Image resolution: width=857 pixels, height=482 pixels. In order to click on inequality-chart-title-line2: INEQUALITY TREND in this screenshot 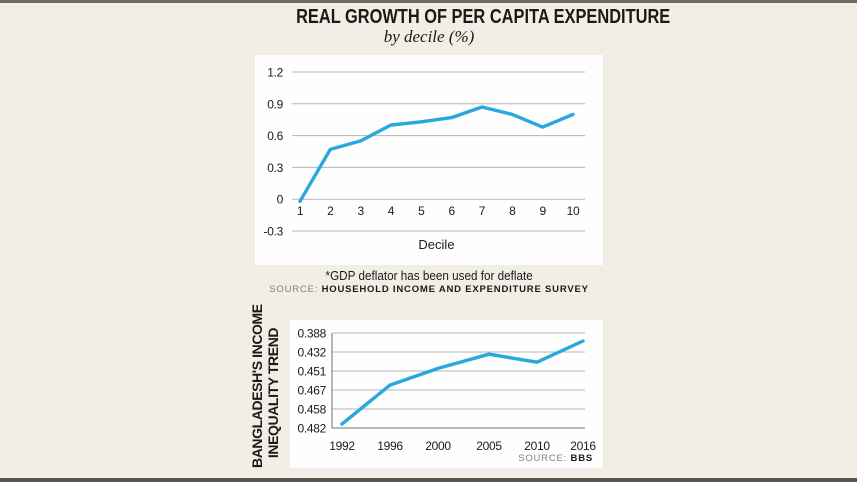, I will do `click(273, 393)`.